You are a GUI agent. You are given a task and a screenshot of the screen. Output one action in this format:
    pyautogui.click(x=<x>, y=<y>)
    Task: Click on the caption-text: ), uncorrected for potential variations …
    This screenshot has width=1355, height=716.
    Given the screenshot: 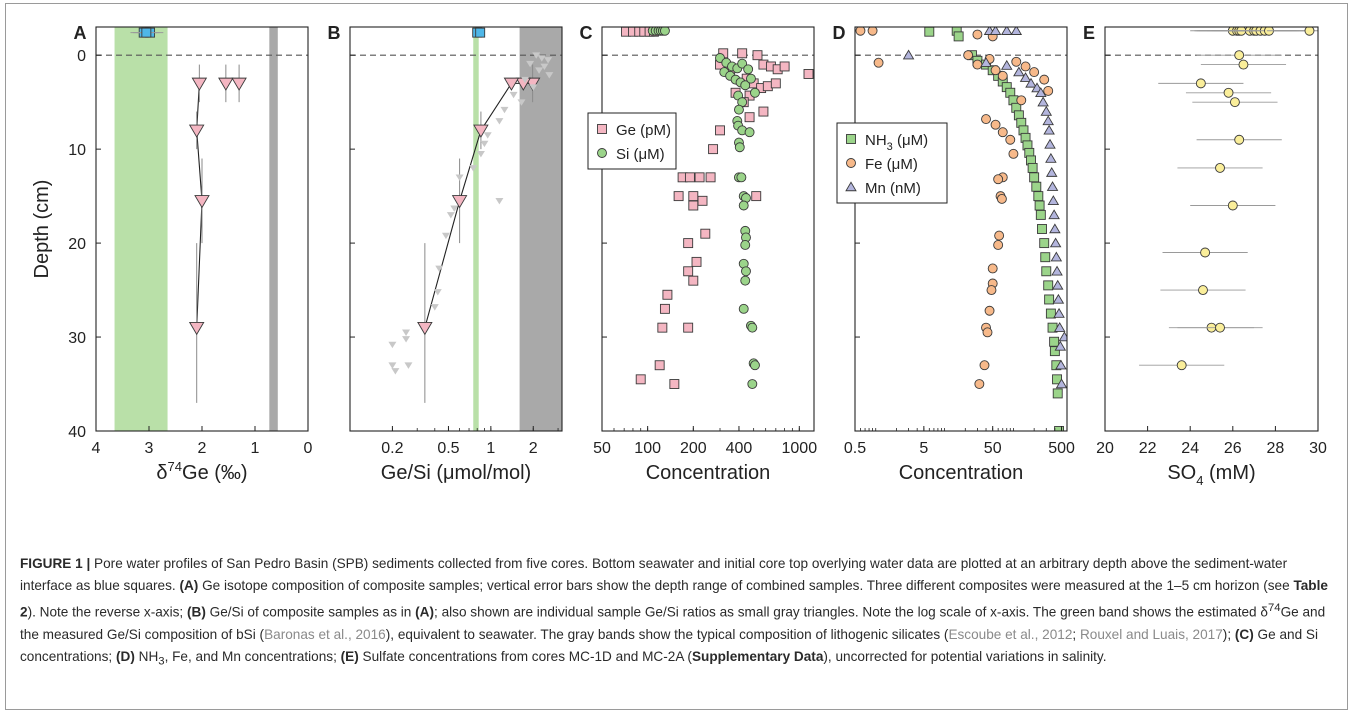 What is the action you would take?
    pyautogui.click(x=965, y=656)
    